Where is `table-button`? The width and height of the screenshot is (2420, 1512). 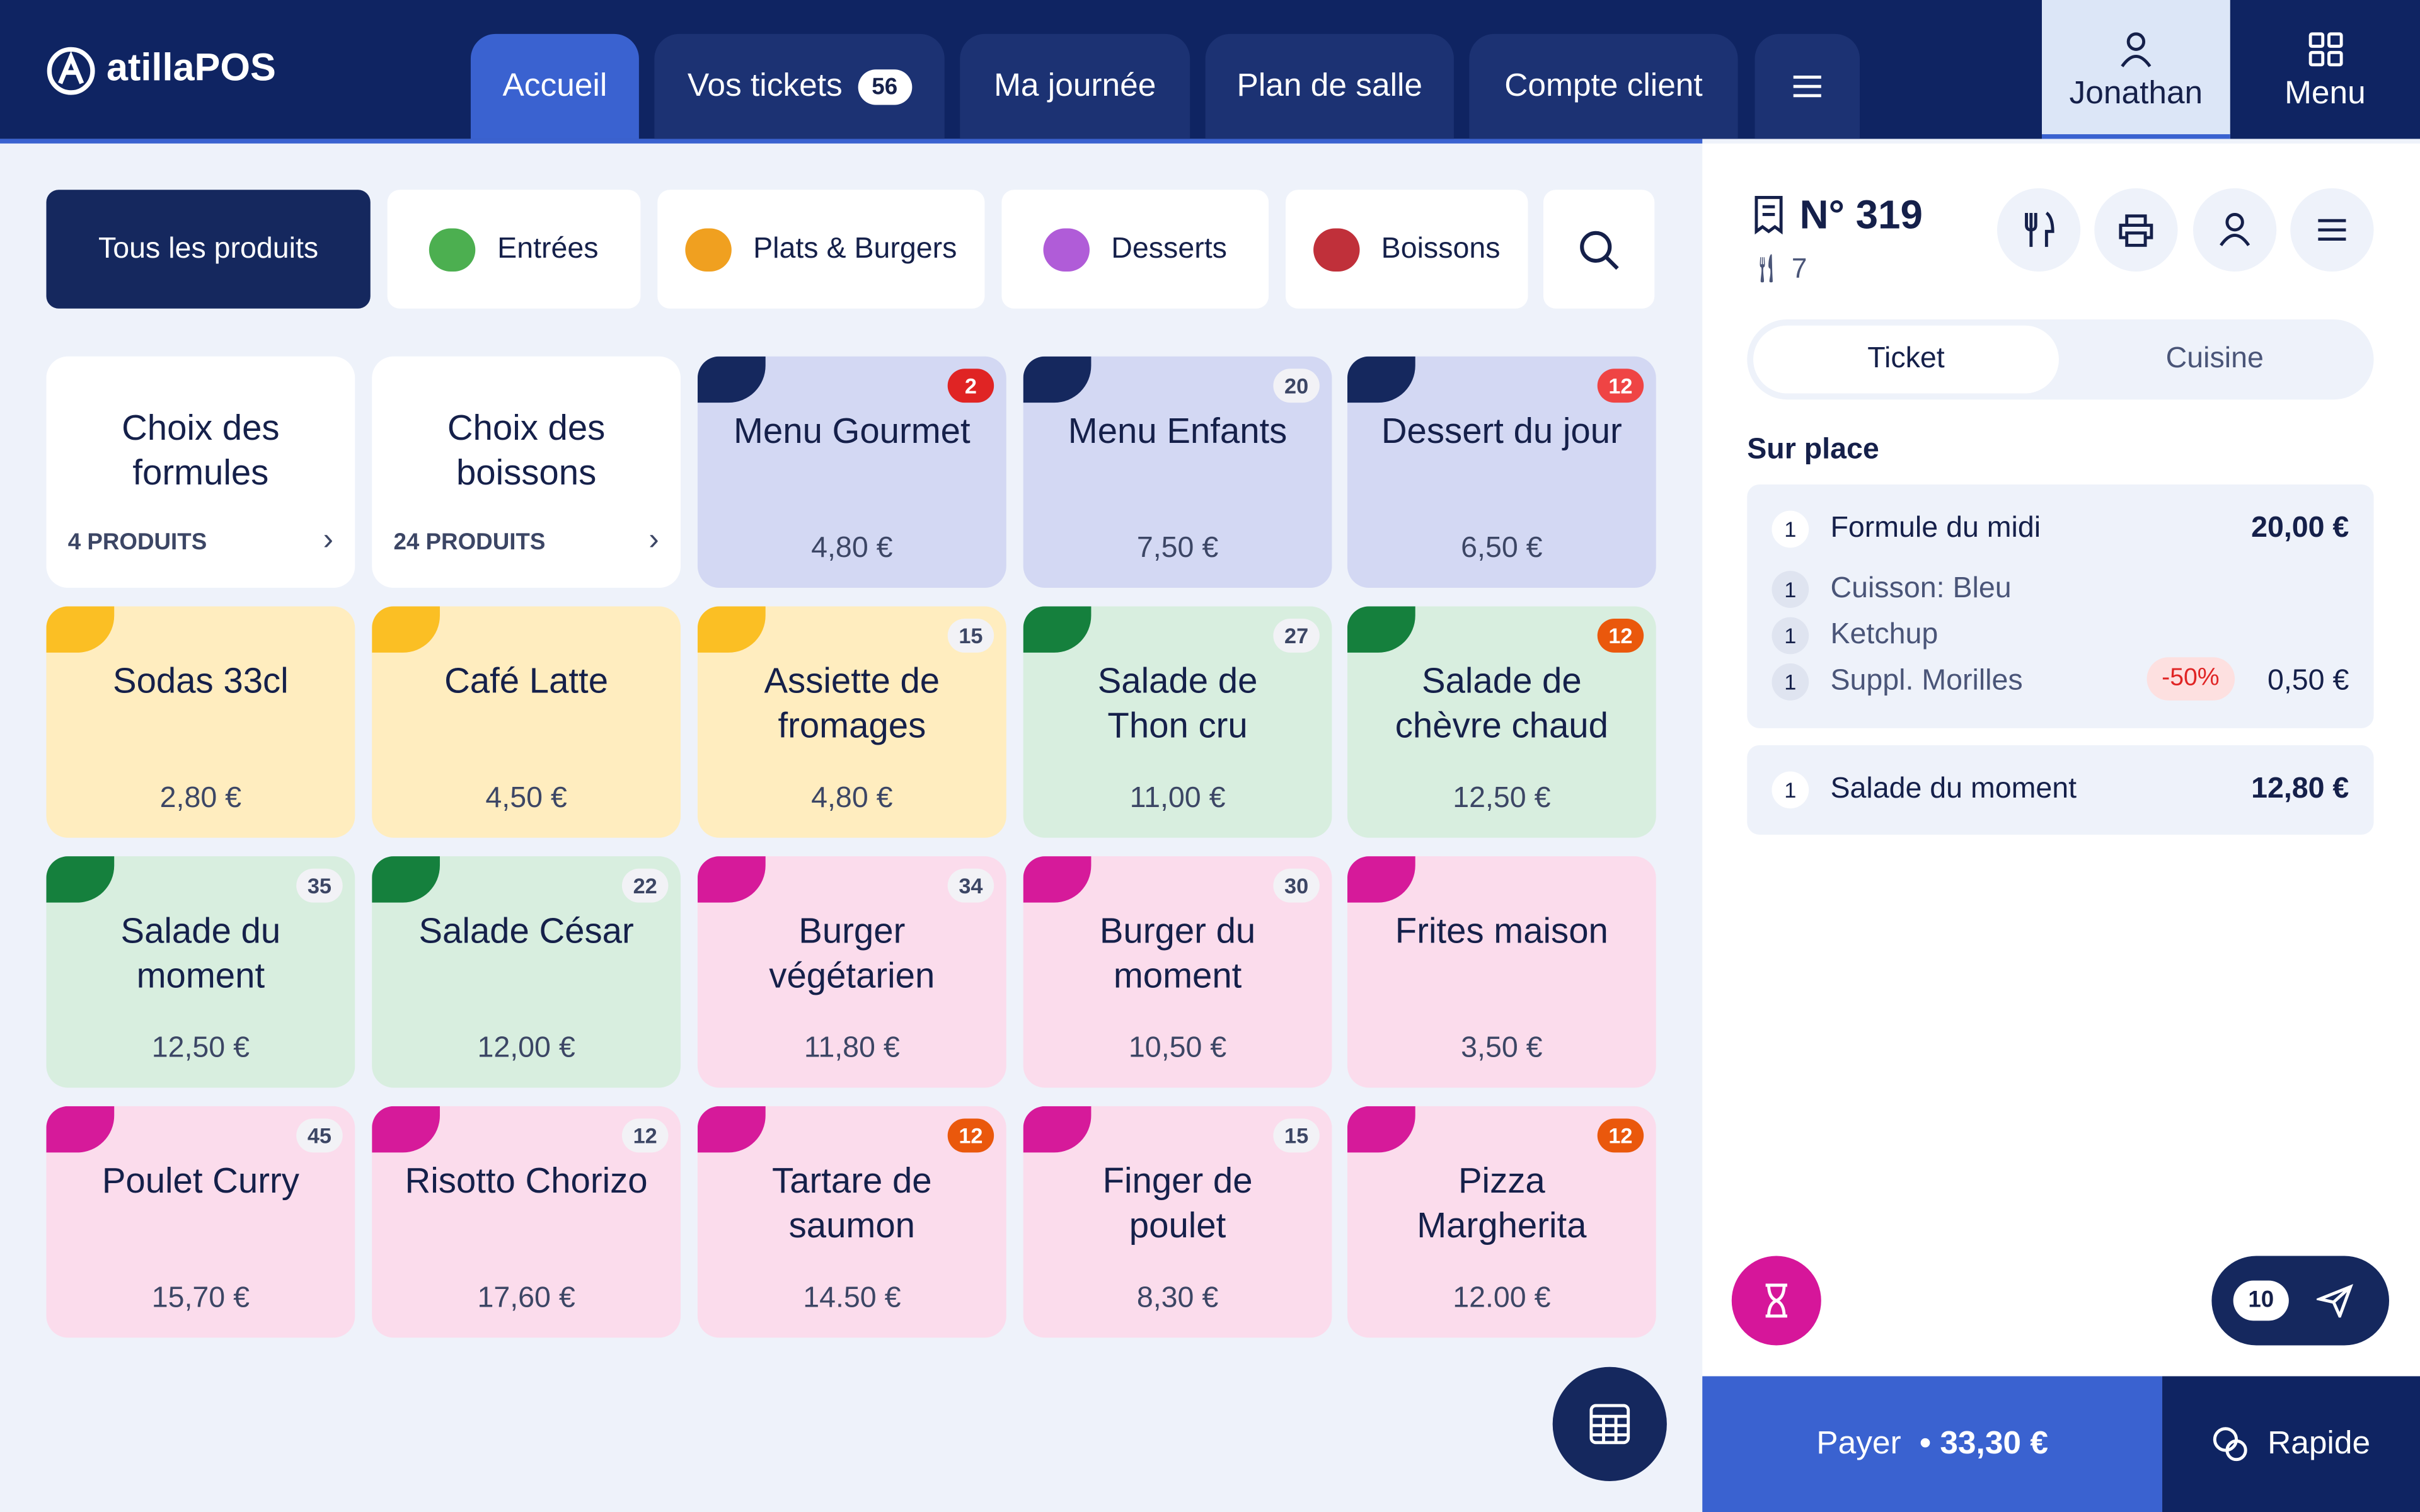 table-button is located at coordinates (2039, 230).